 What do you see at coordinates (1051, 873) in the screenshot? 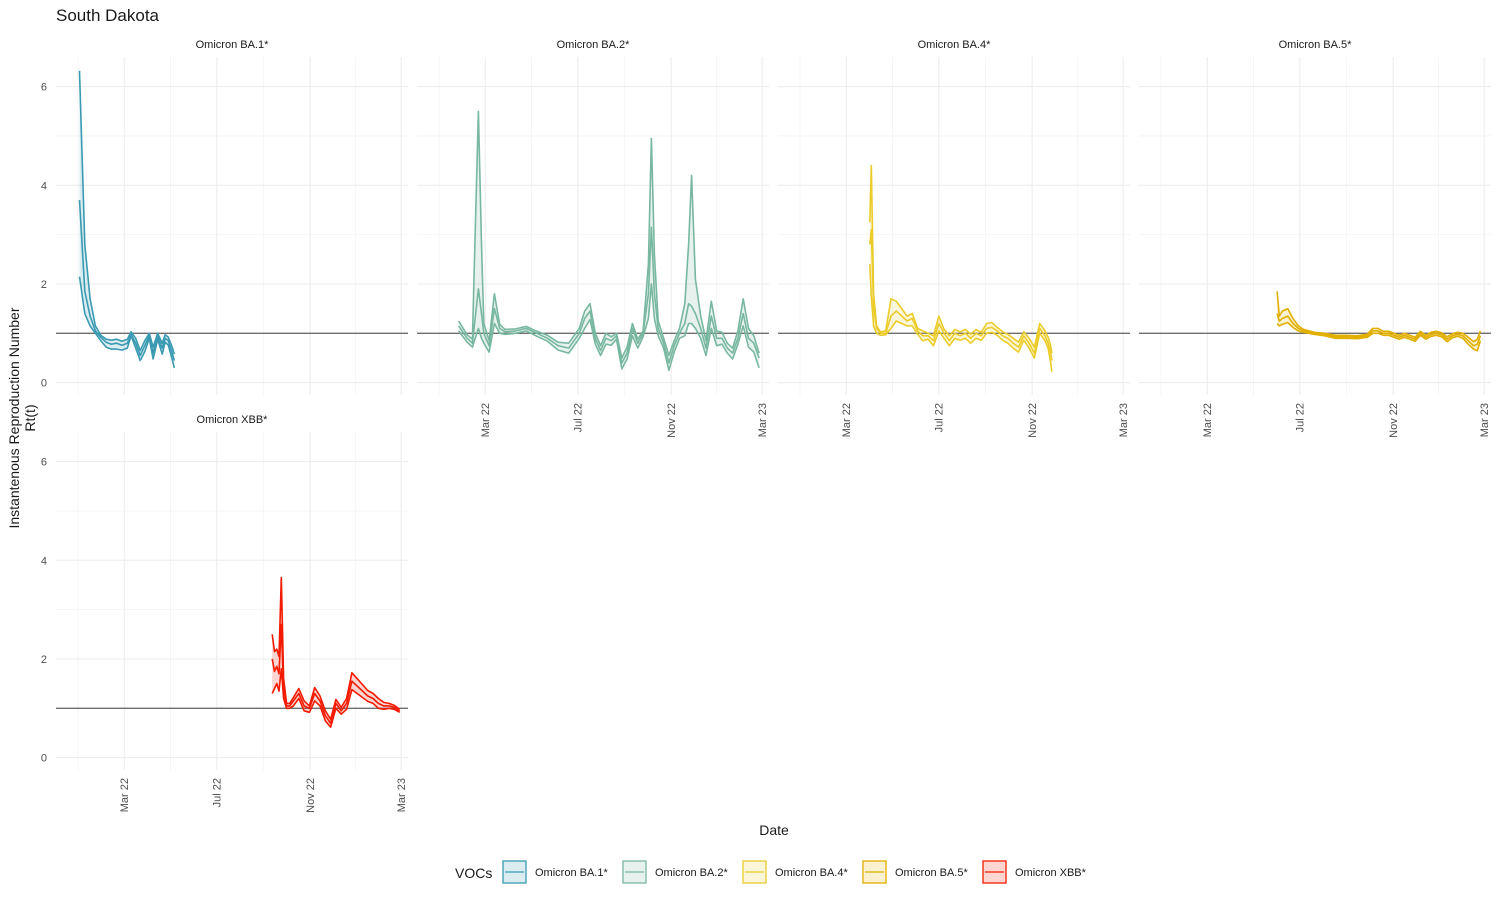
I see `legend-label: Omicron XBB*` at bounding box center [1051, 873].